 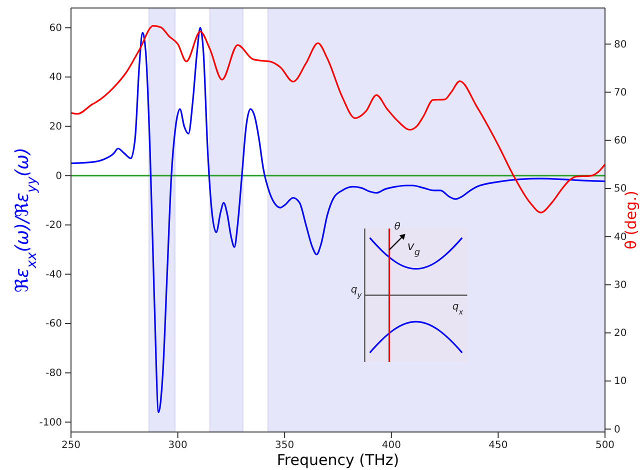 I want to click on annotation: q$_{y}$, so click(x=356, y=291).